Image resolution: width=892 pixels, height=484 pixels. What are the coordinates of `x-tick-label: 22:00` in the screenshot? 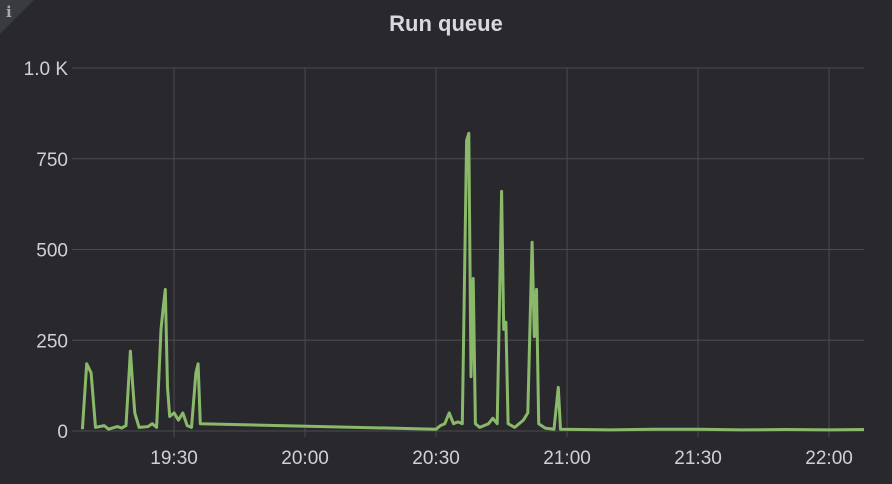 It's located at (829, 458).